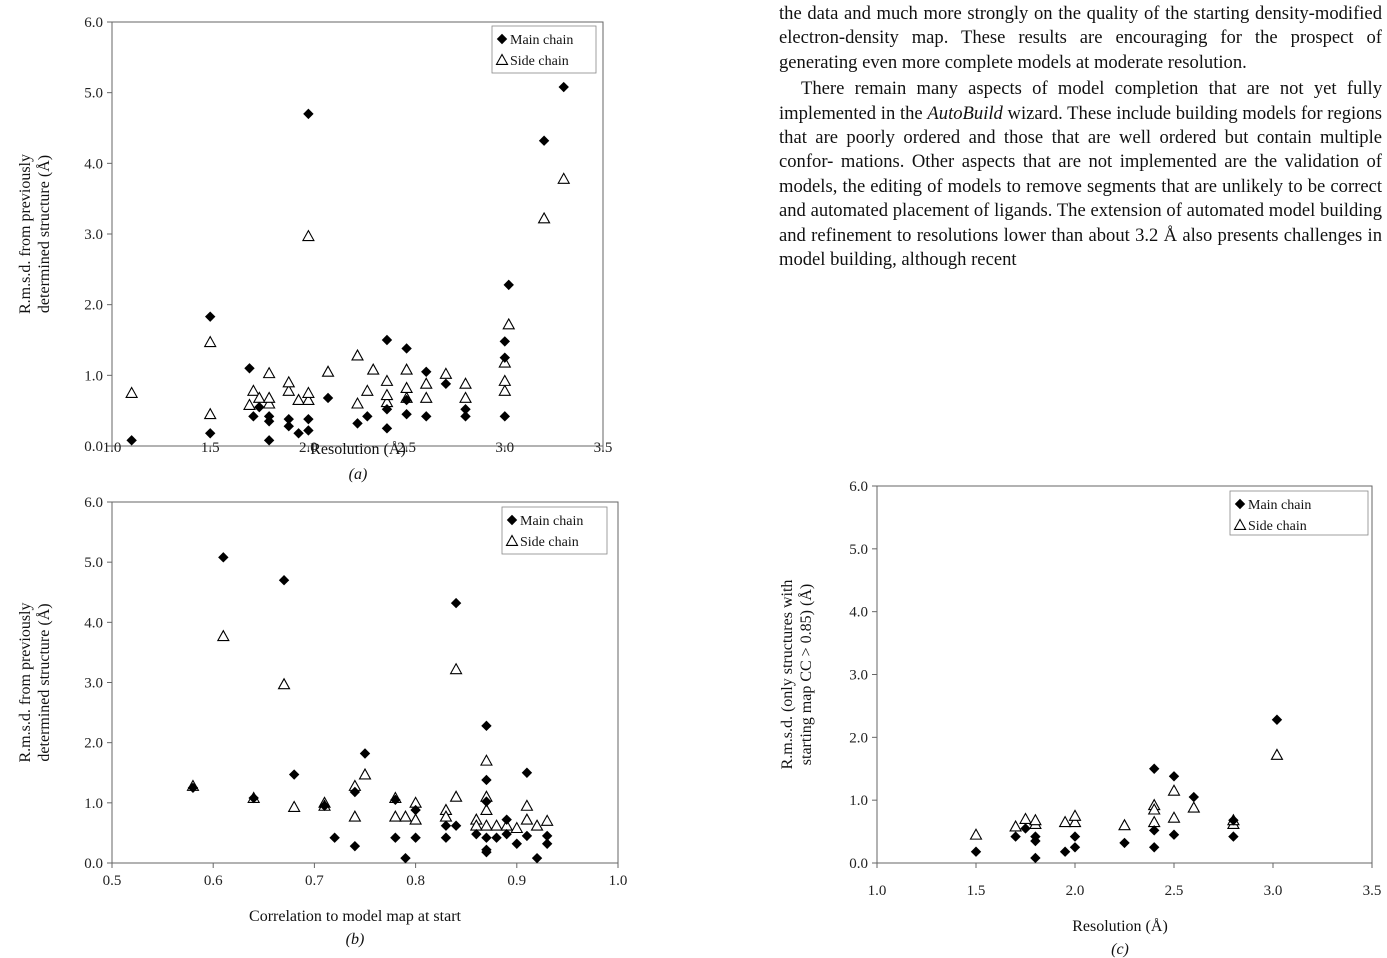  I want to click on x-tick-label: 3.0, so click(504, 448).